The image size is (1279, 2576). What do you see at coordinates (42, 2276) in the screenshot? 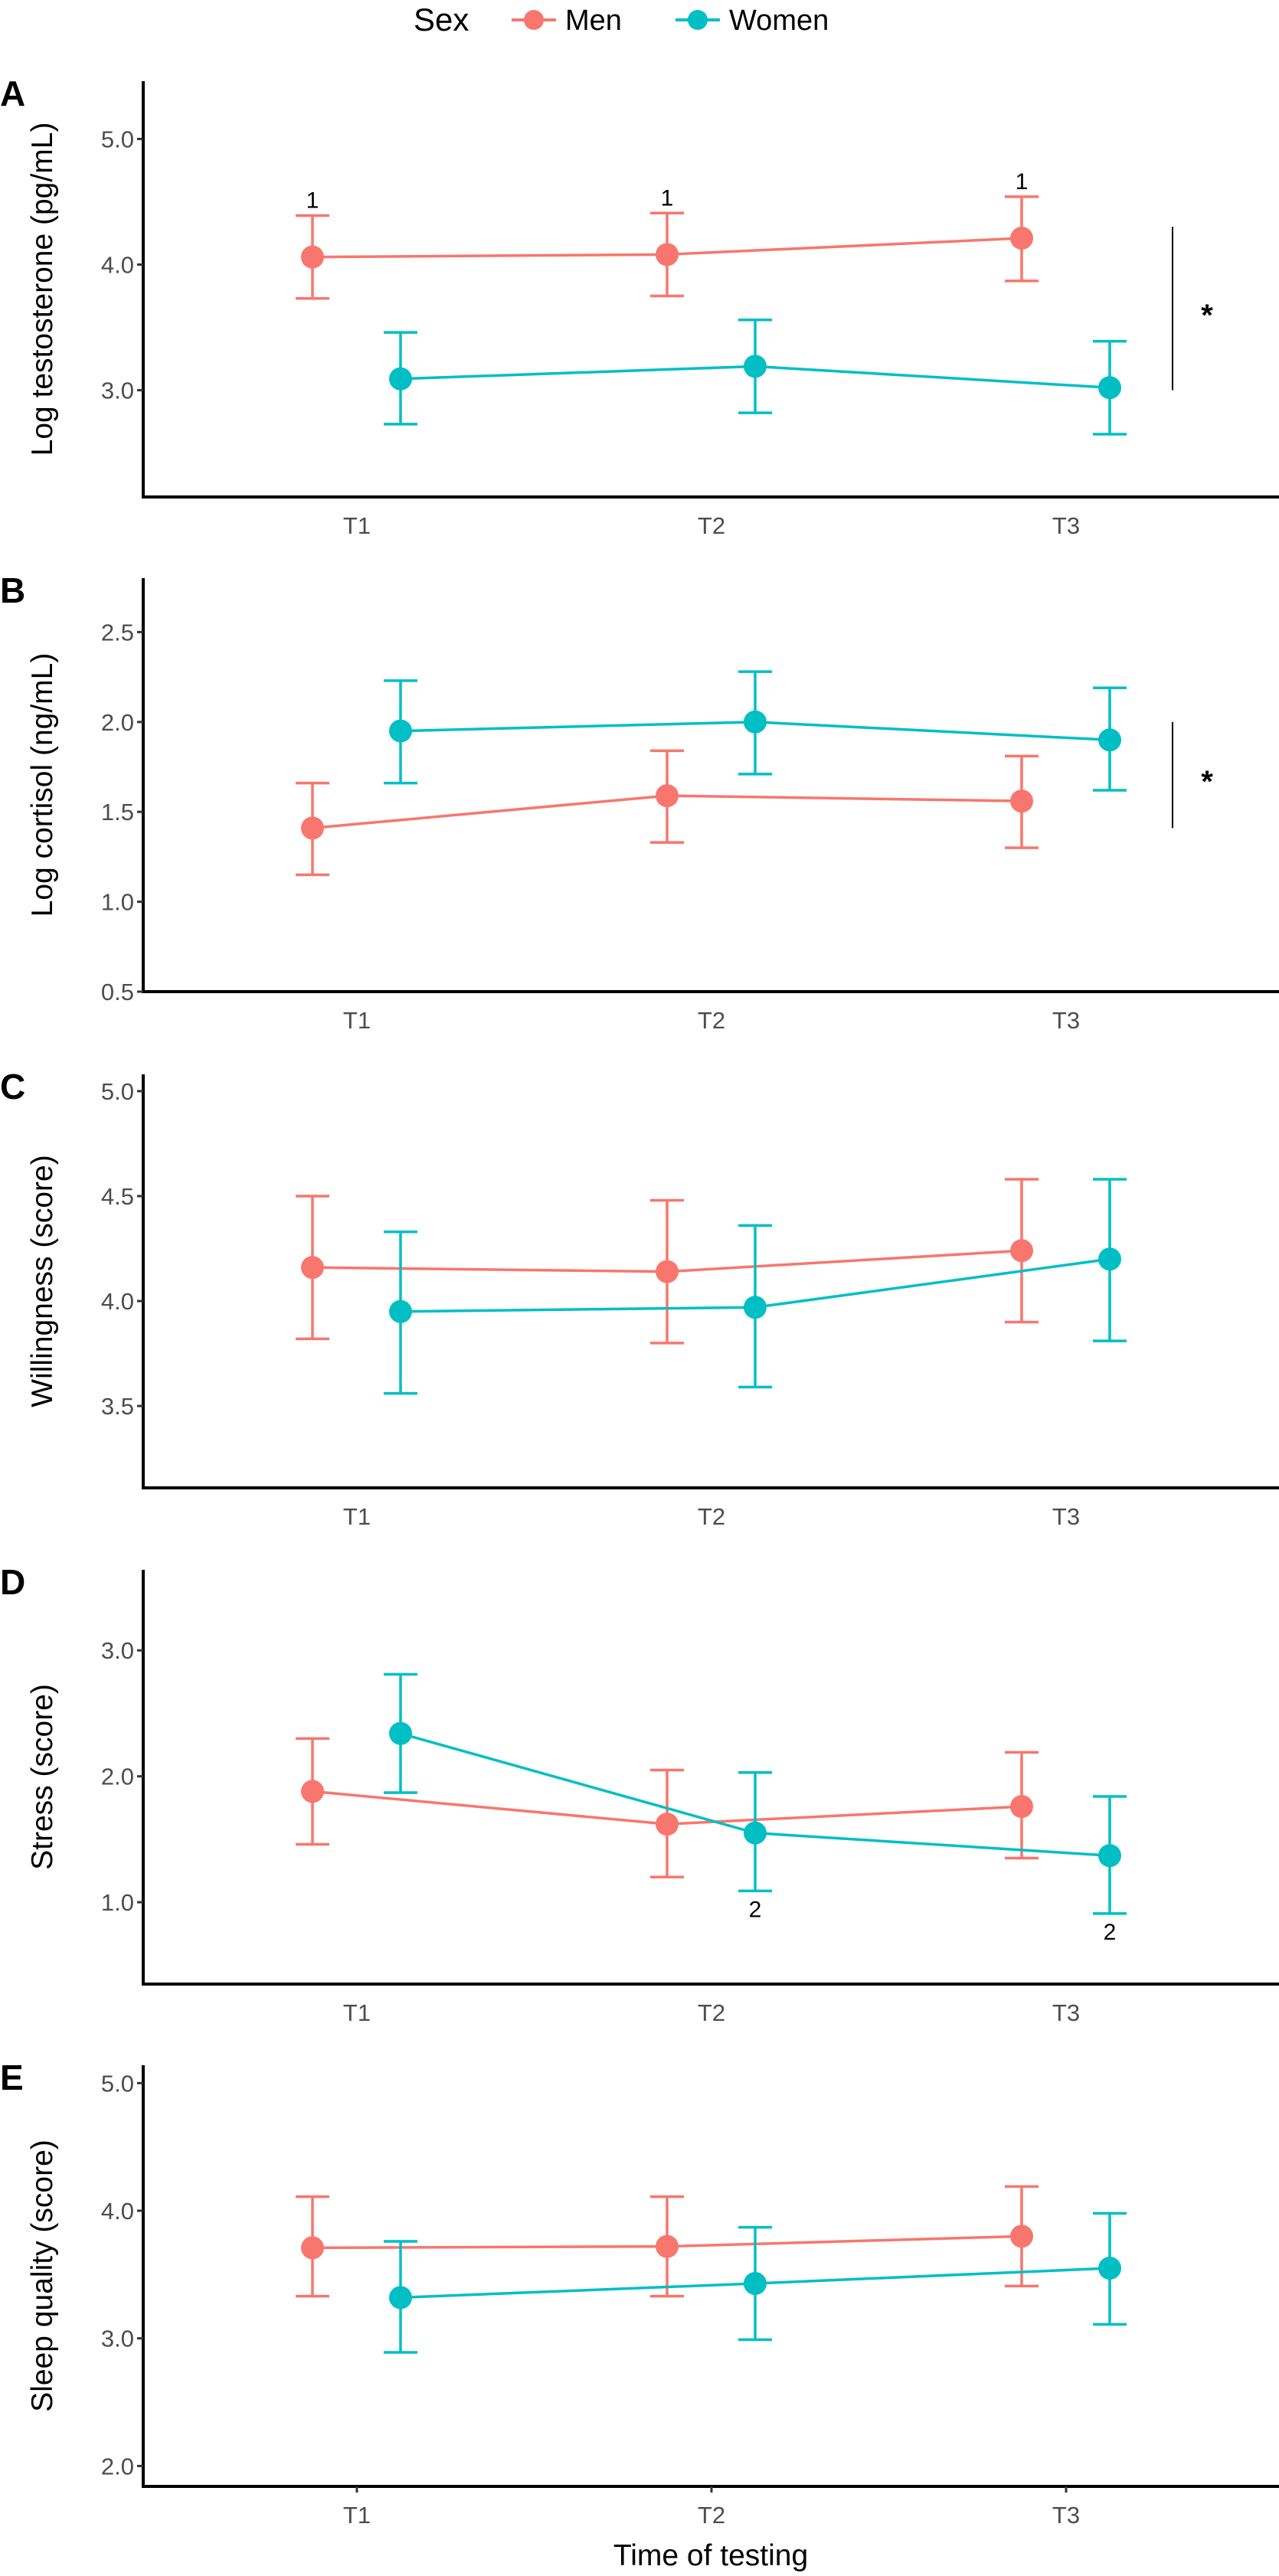
I see `y-axis-title: Sleep quality (score)` at bounding box center [42, 2276].